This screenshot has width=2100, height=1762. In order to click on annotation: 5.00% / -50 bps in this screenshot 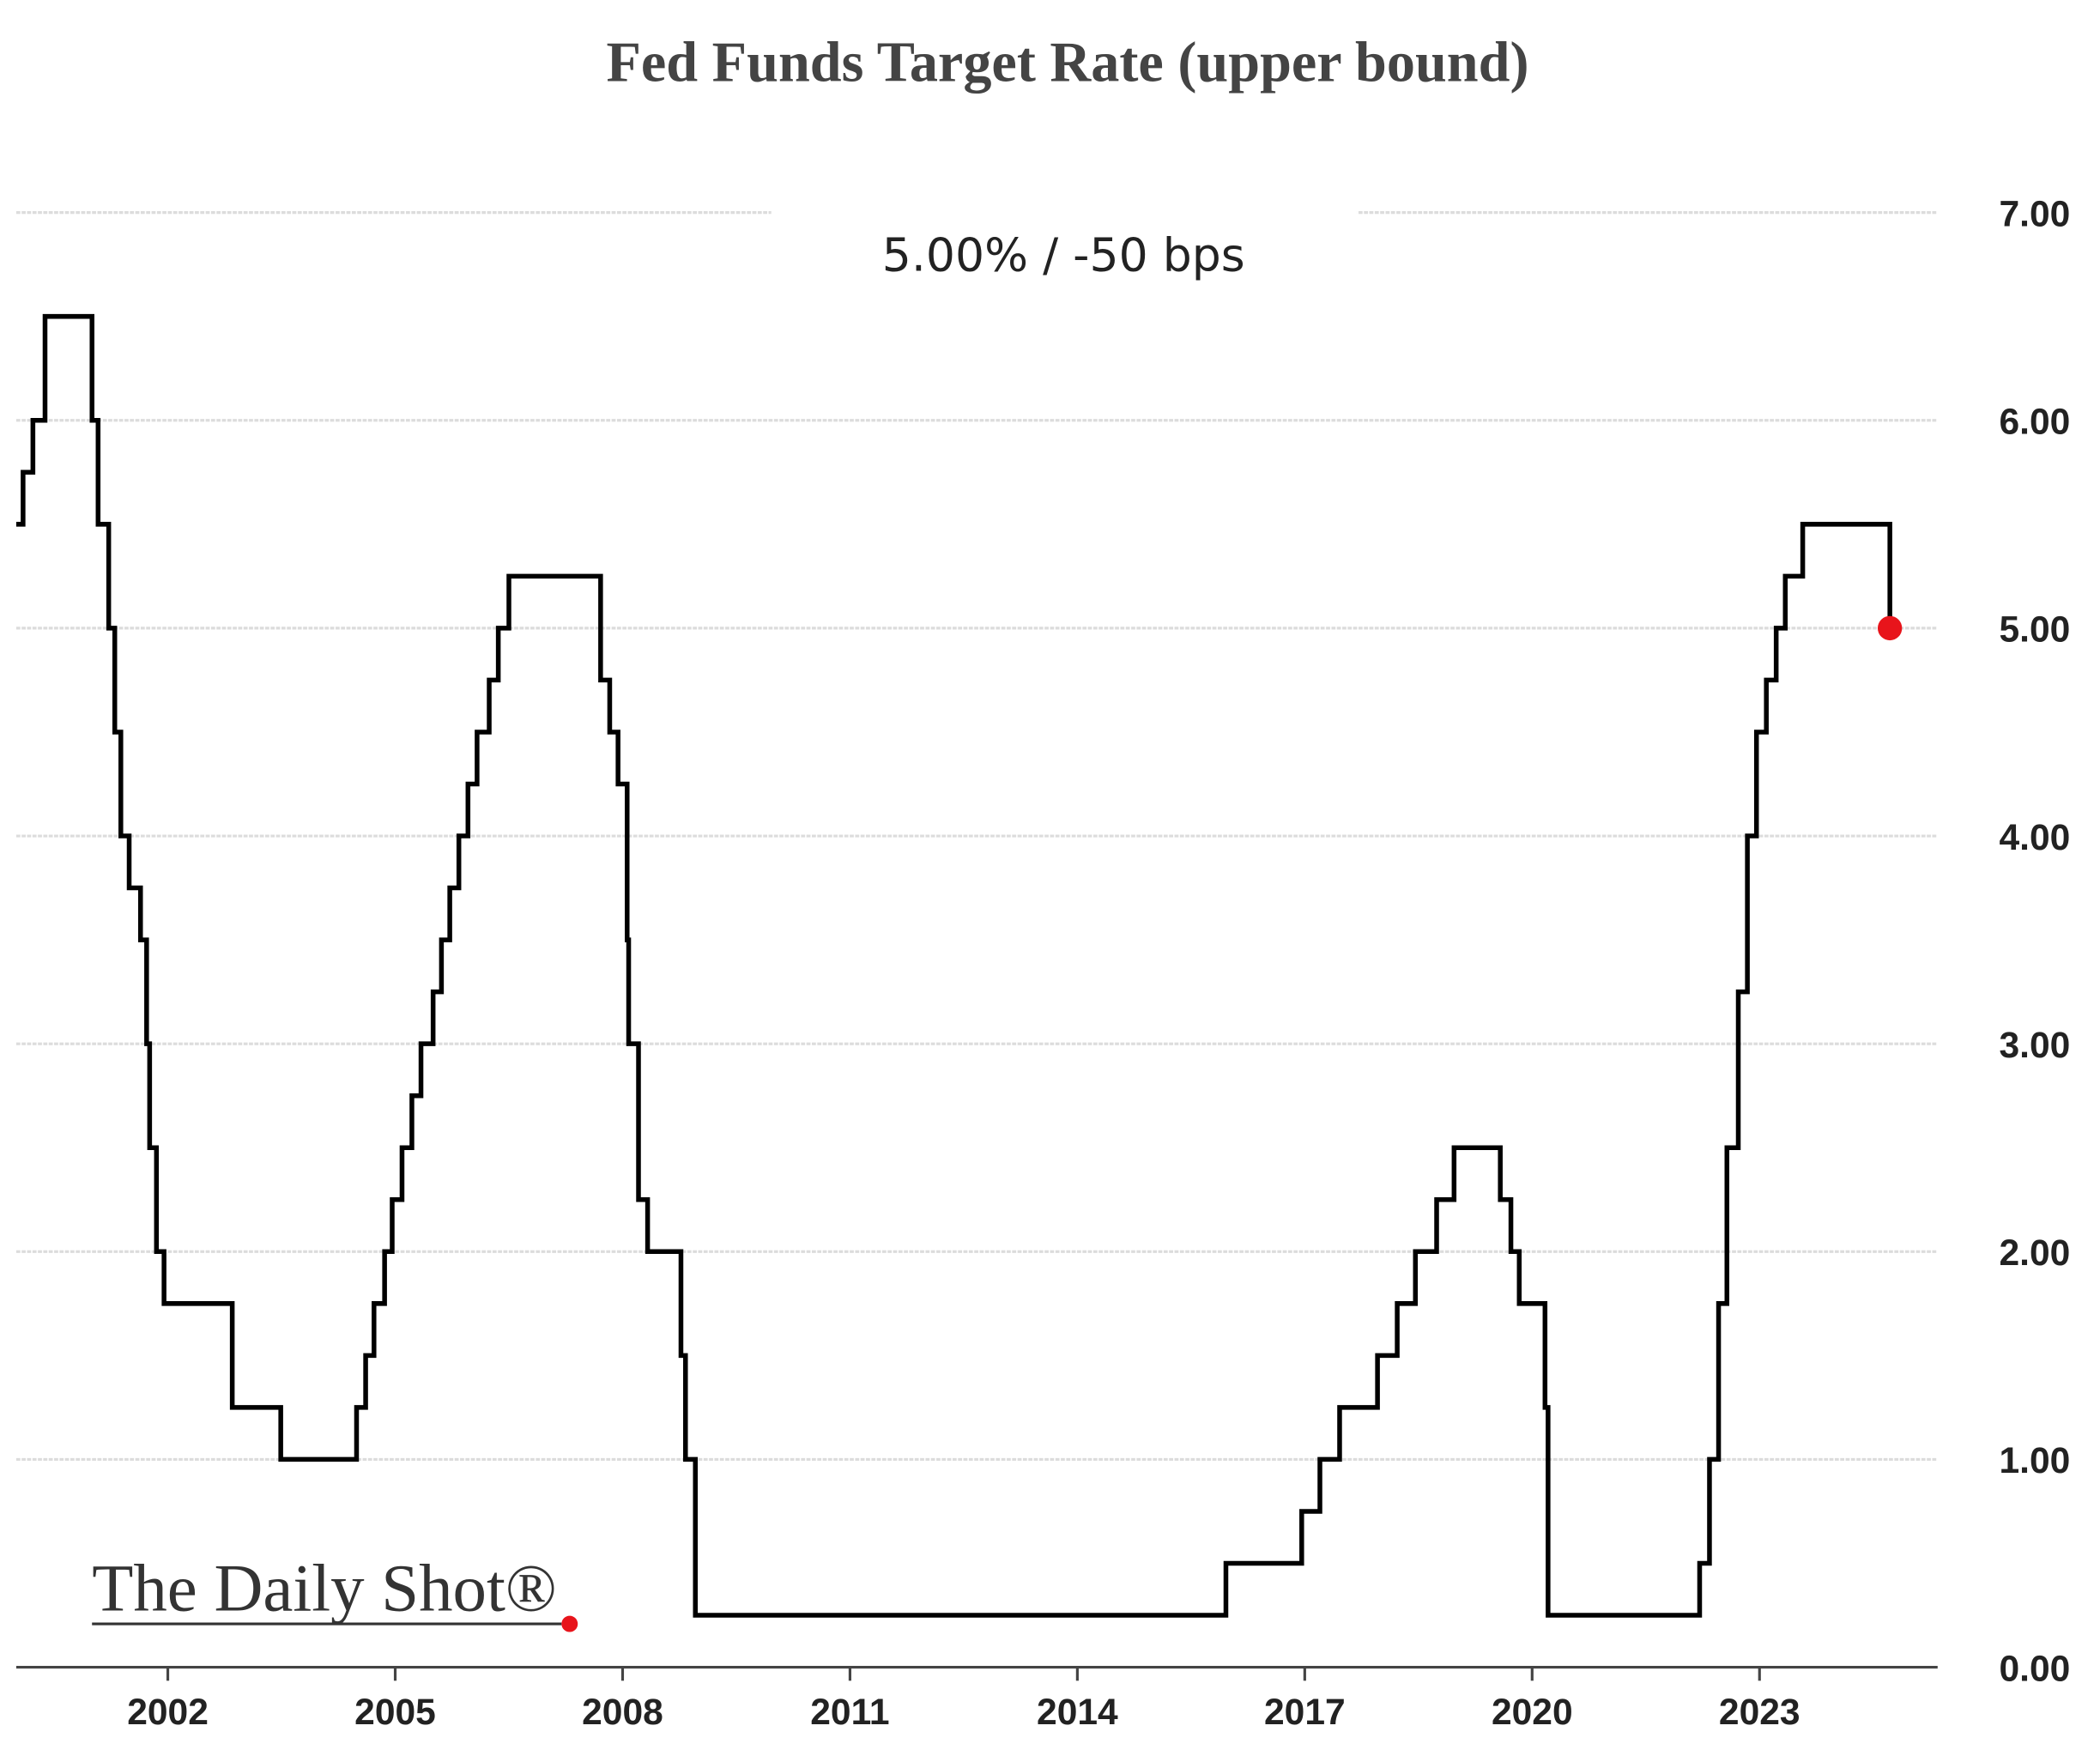, I will do `click(1063, 255)`.